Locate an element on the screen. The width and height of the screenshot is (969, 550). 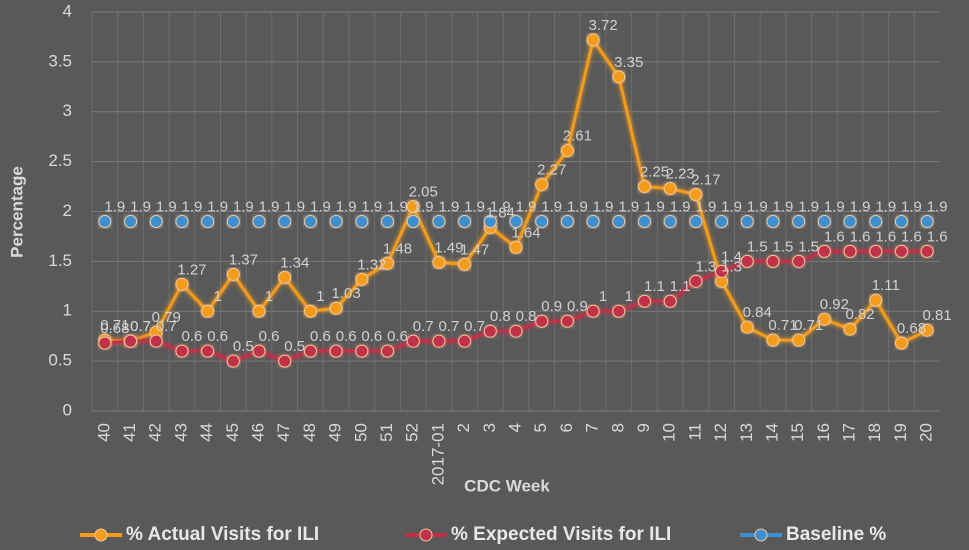
x-tick-label: 47 is located at coordinates (283, 432).